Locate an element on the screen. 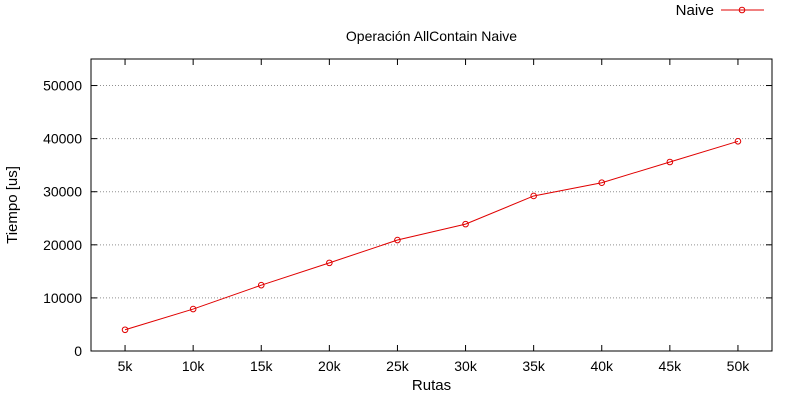 The width and height of the screenshot is (800, 400). x-tick-label: 40k is located at coordinates (602, 366).